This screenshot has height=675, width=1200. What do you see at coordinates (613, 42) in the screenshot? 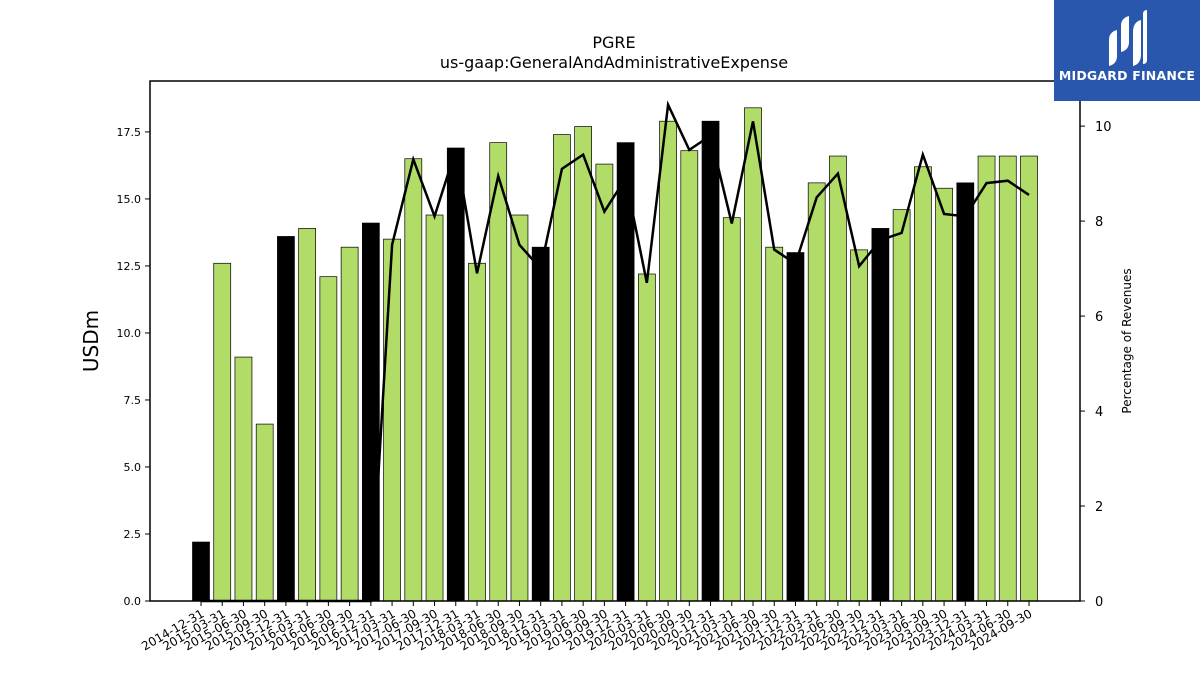
I see `chart-title: PGRE` at bounding box center [613, 42].